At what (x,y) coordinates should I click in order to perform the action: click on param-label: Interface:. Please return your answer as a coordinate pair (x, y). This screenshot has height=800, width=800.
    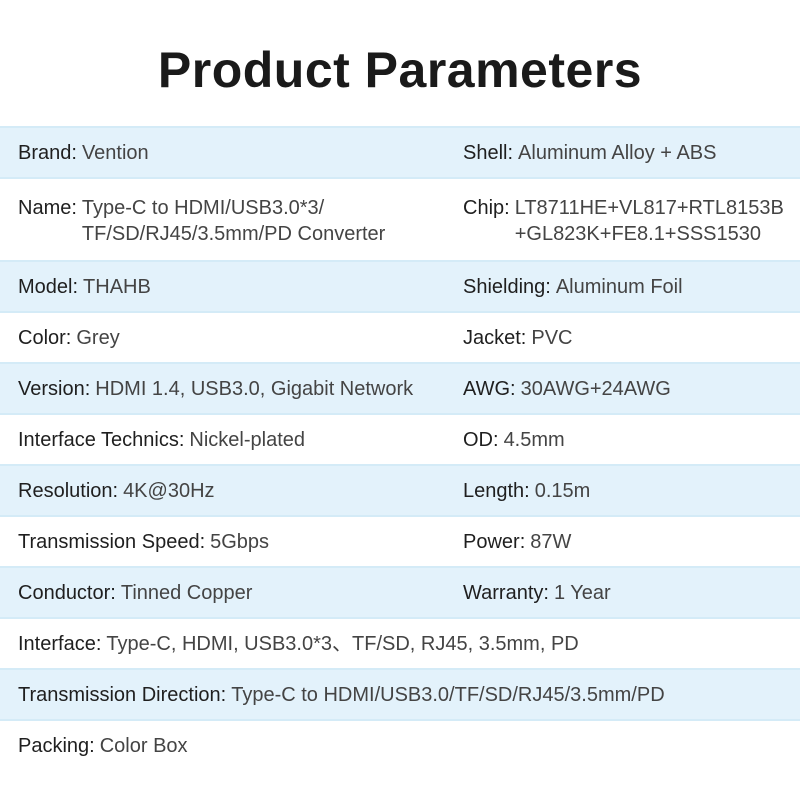
    Looking at the image, I should click on (60, 643).